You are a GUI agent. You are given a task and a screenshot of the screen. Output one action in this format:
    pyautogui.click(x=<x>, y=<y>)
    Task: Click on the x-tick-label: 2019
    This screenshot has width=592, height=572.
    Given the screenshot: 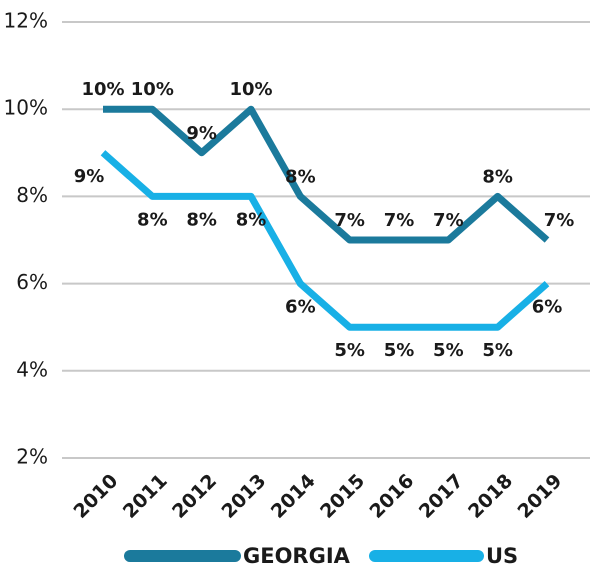 What is the action you would take?
    pyautogui.click(x=539, y=496)
    